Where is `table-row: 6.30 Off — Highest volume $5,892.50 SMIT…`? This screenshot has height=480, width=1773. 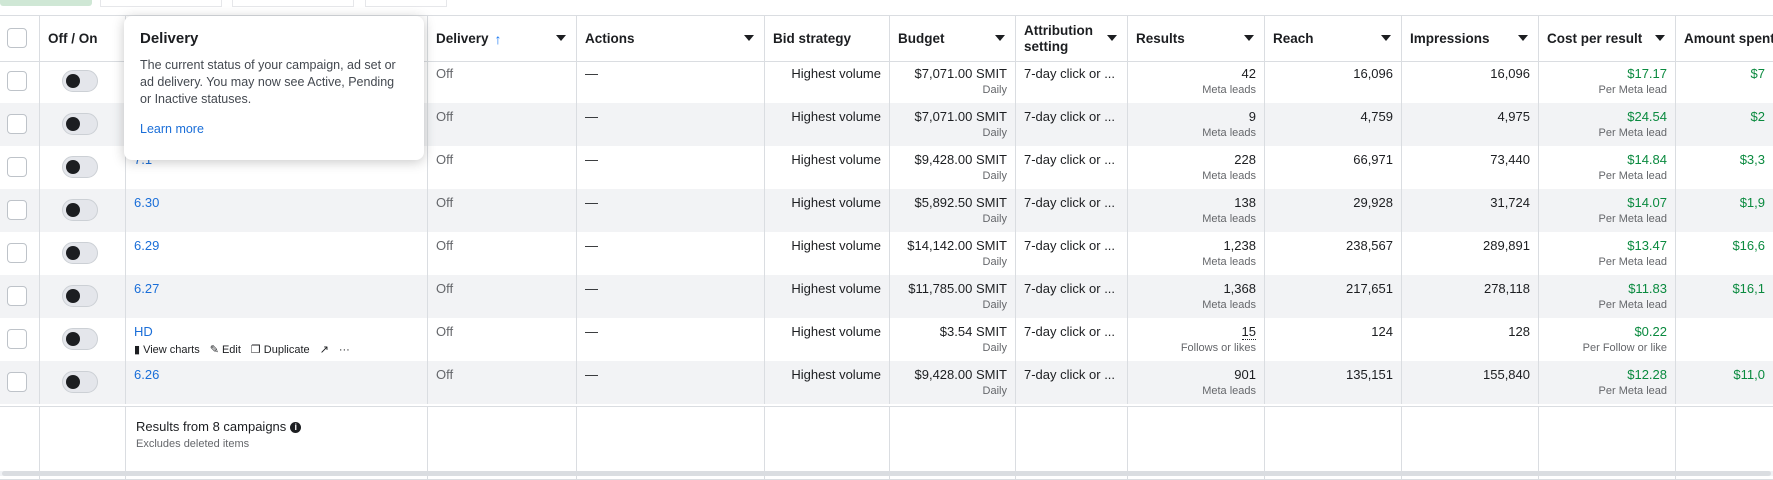 table-row: 6.30 Off — Highest volume $5,892.50 SMIT… is located at coordinates (886, 210).